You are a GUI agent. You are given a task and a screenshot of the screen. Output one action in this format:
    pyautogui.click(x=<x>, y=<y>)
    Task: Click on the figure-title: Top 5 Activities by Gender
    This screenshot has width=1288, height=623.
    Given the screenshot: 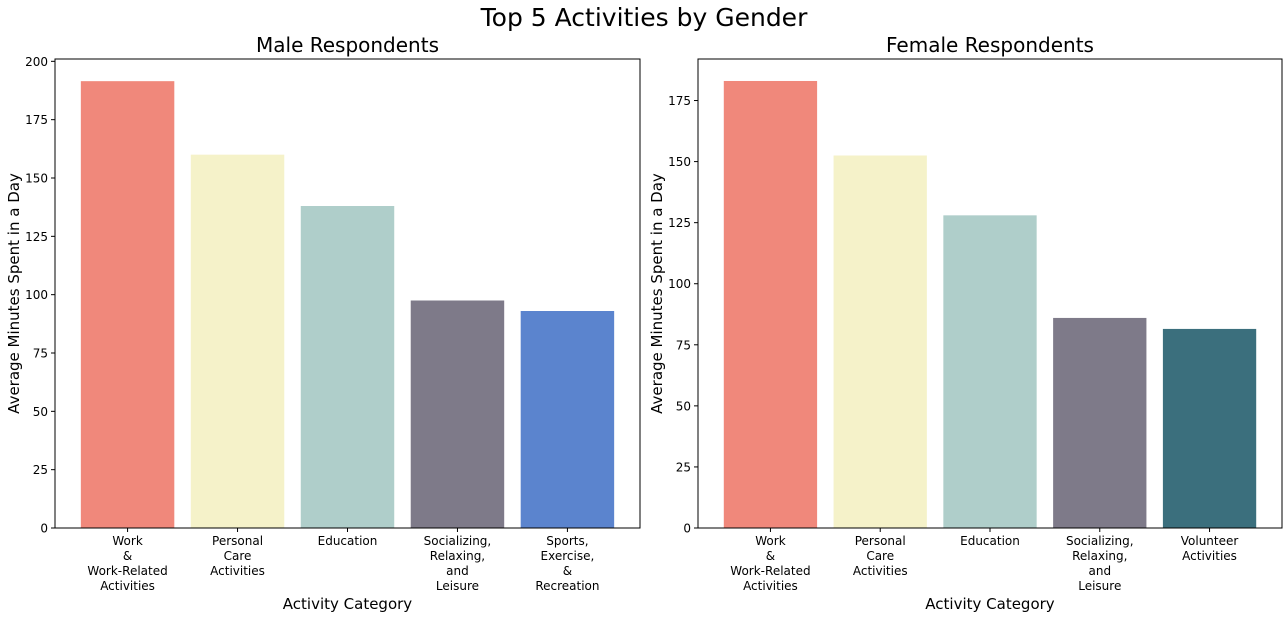 What is the action you would take?
    pyautogui.click(x=644, y=17)
    